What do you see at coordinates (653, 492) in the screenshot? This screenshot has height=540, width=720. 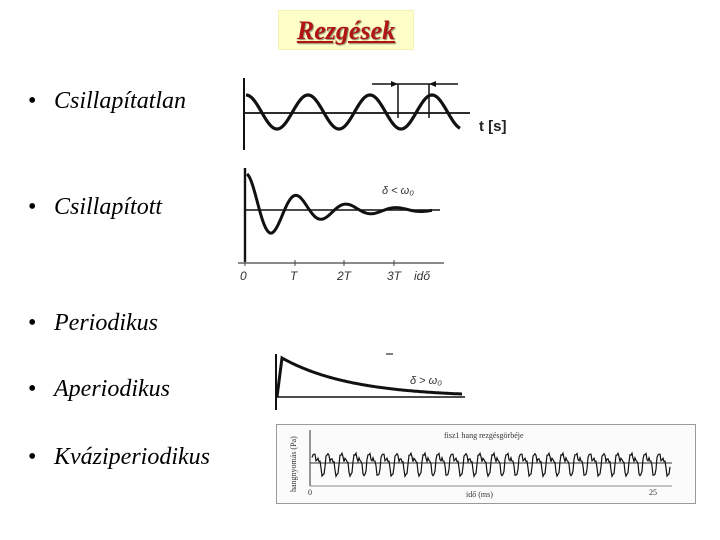 I see `quasi-x-end: 25` at bounding box center [653, 492].